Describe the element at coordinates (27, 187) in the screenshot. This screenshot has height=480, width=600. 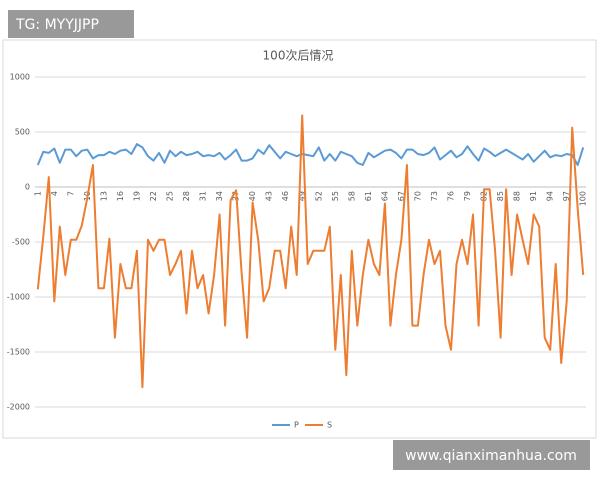
I see `y-tick-label: 0` at that location.